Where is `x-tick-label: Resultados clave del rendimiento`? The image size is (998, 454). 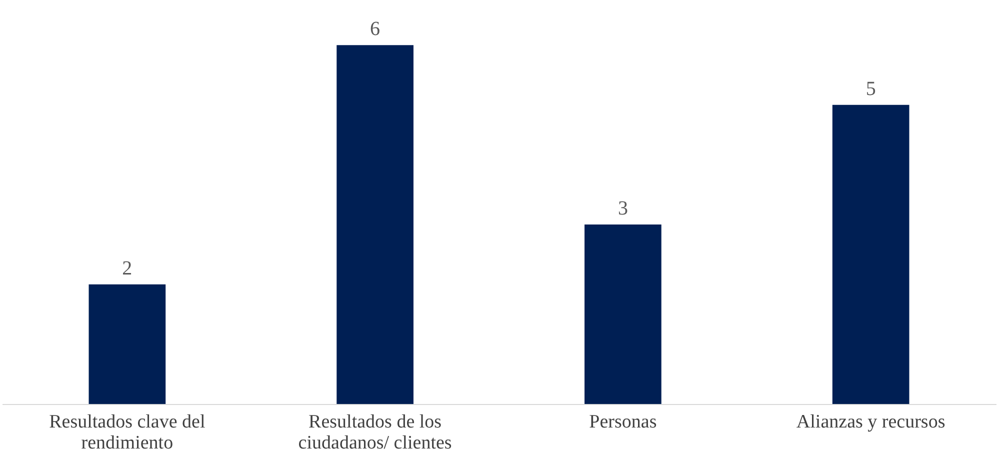
x-tick-label: Resultados clave del rendimiento is located at coordinates (127, 433).